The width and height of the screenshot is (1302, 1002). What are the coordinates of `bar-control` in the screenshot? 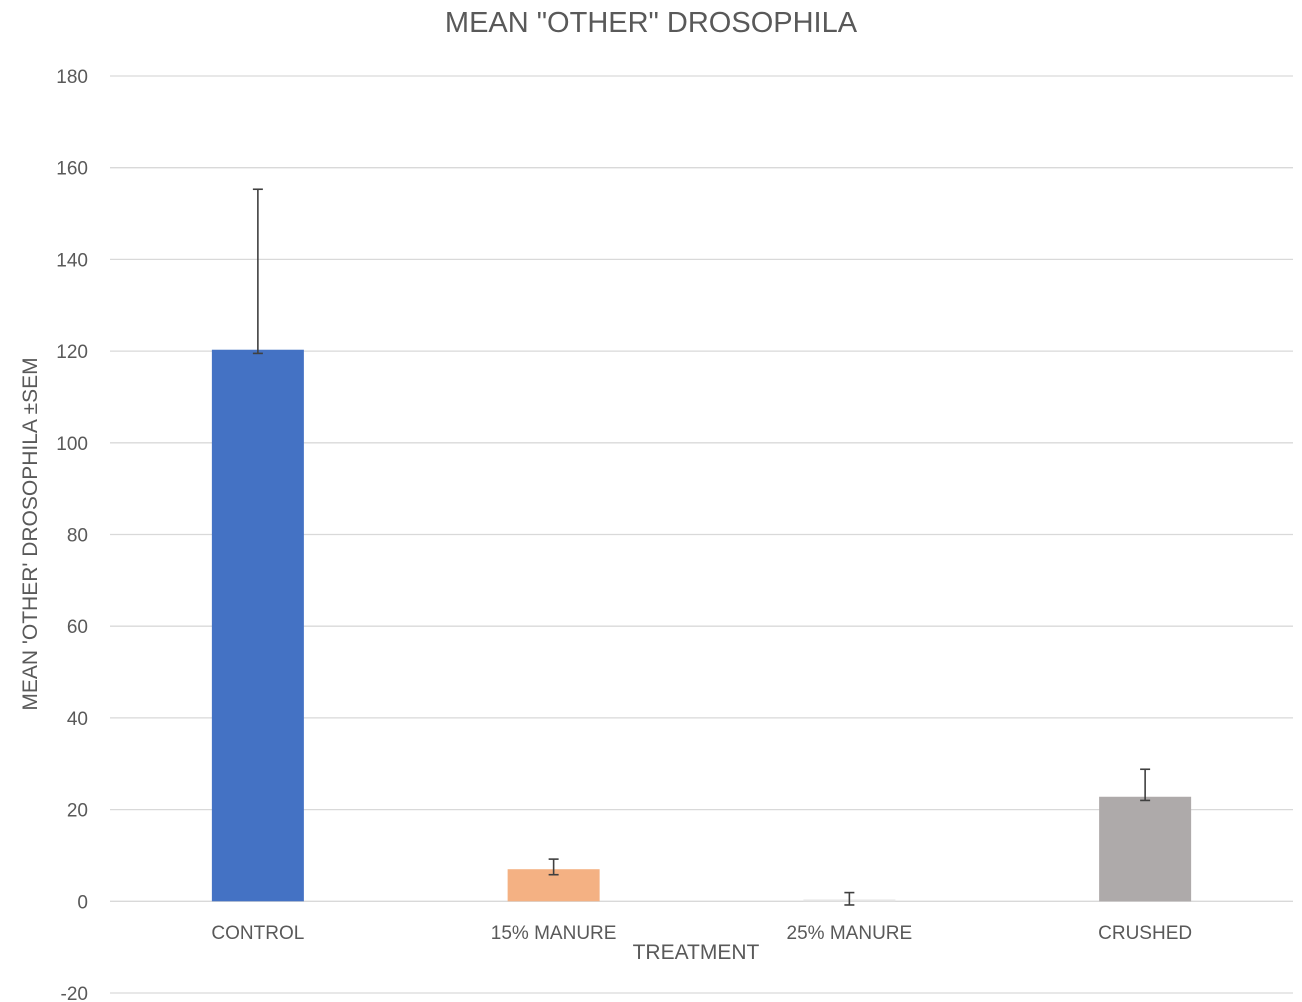 It's located at (257, 625).